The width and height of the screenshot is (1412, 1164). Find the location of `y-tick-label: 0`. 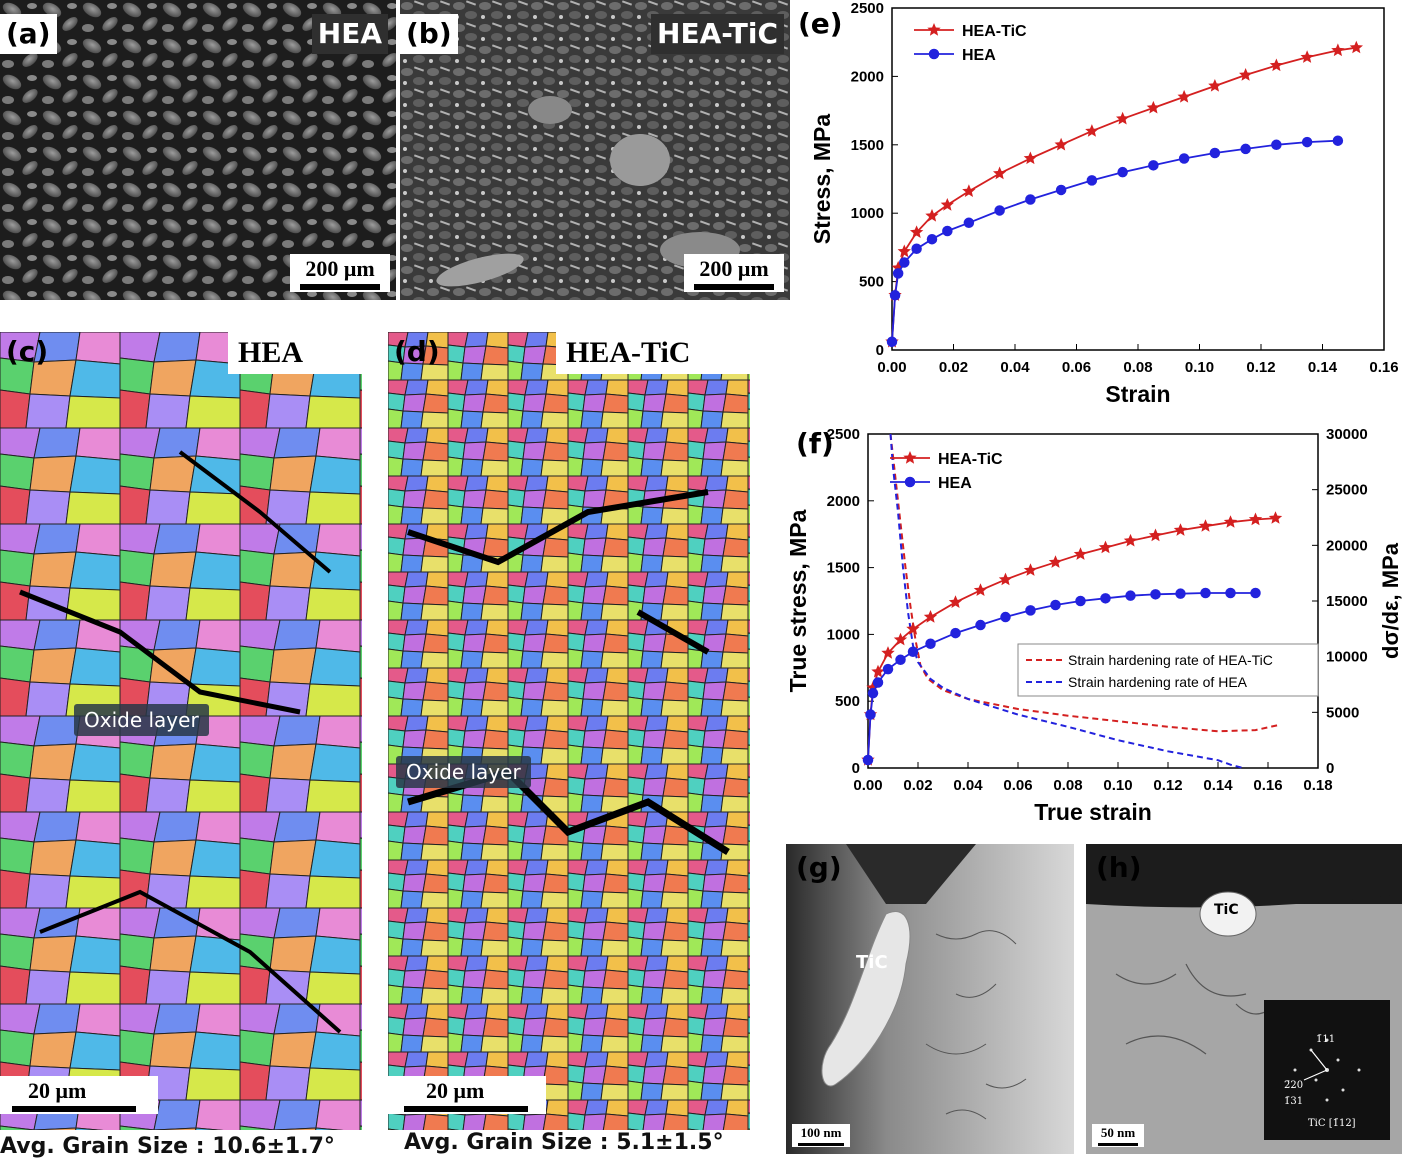

y-tick-label: 0 is located at coordinates (856, 768).